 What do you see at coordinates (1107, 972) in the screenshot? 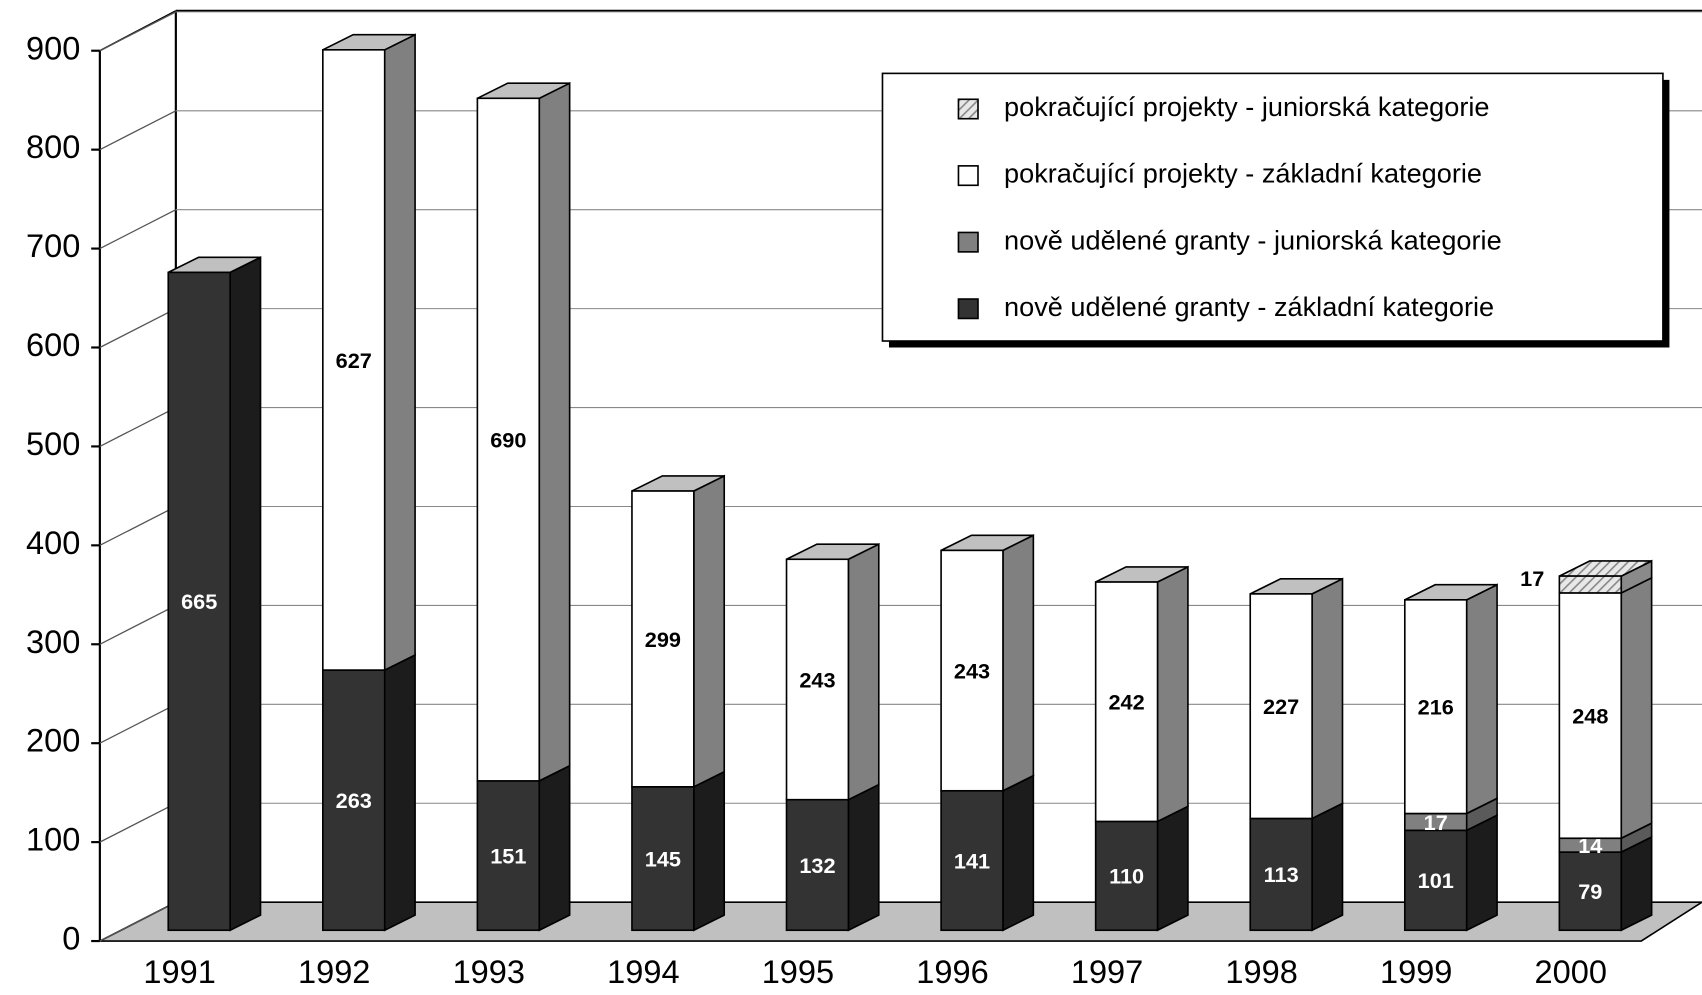
I see `x-tick-label: 1997` at bounding box center [1107, 972].